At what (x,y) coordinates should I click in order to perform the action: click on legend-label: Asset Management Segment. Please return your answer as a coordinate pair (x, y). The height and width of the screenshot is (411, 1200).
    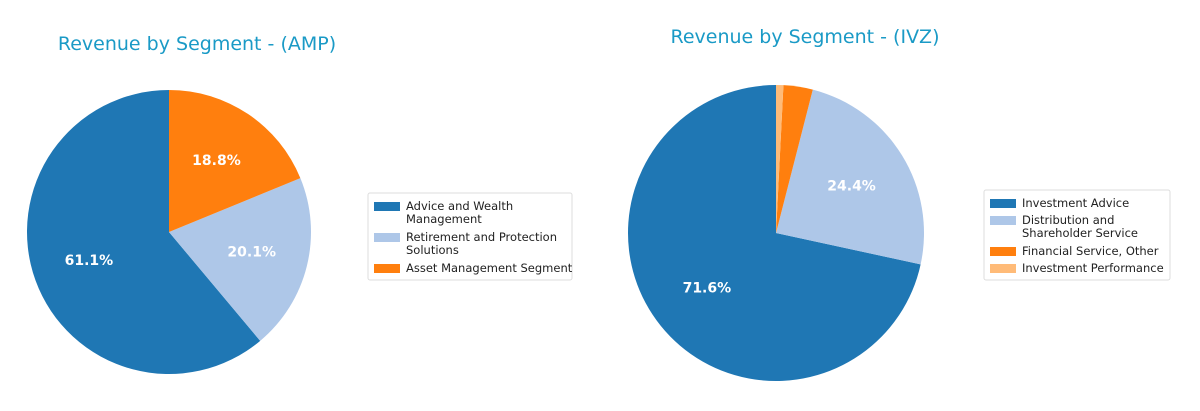
    Looking at the image, I should click on (489, 268).